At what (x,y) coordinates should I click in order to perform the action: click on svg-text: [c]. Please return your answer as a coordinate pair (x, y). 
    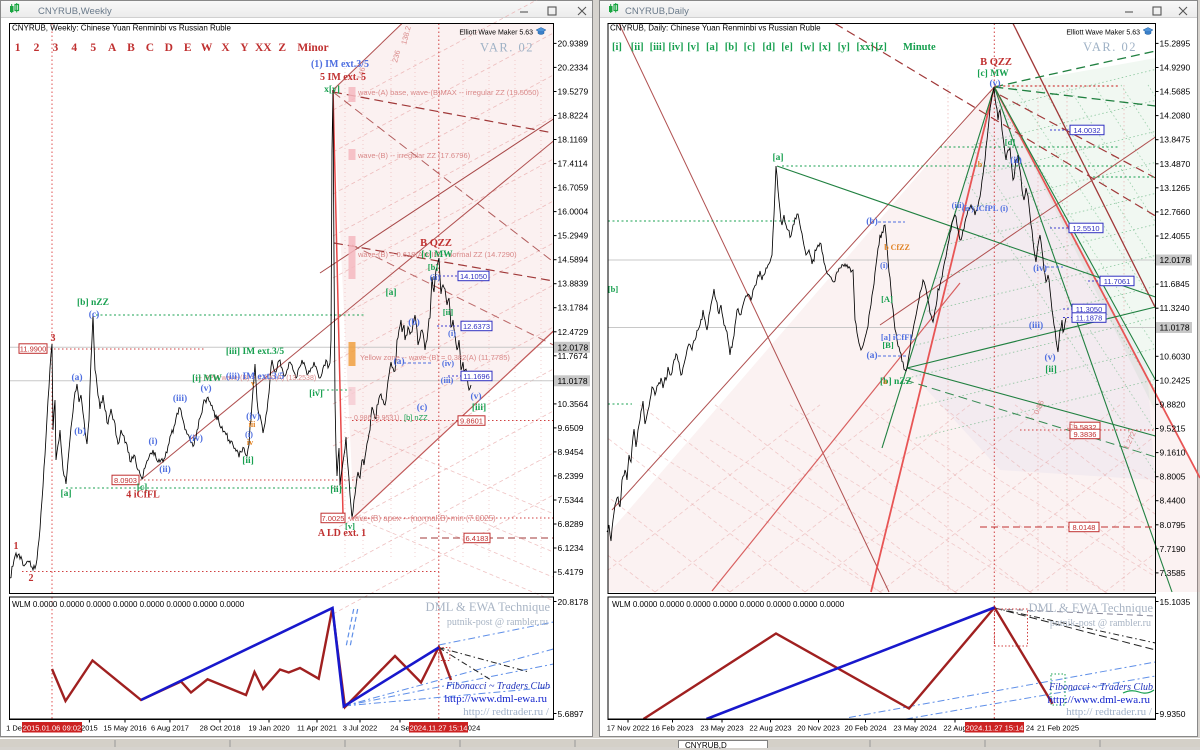
    Looking at the image, I should click on (142, 488).